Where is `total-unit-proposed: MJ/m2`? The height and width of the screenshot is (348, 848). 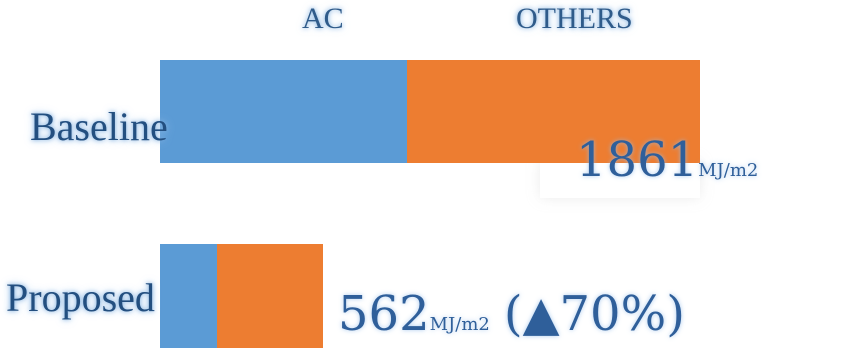
total-unit-proposed: MJ/m2 is located at coordinates (459, 324).